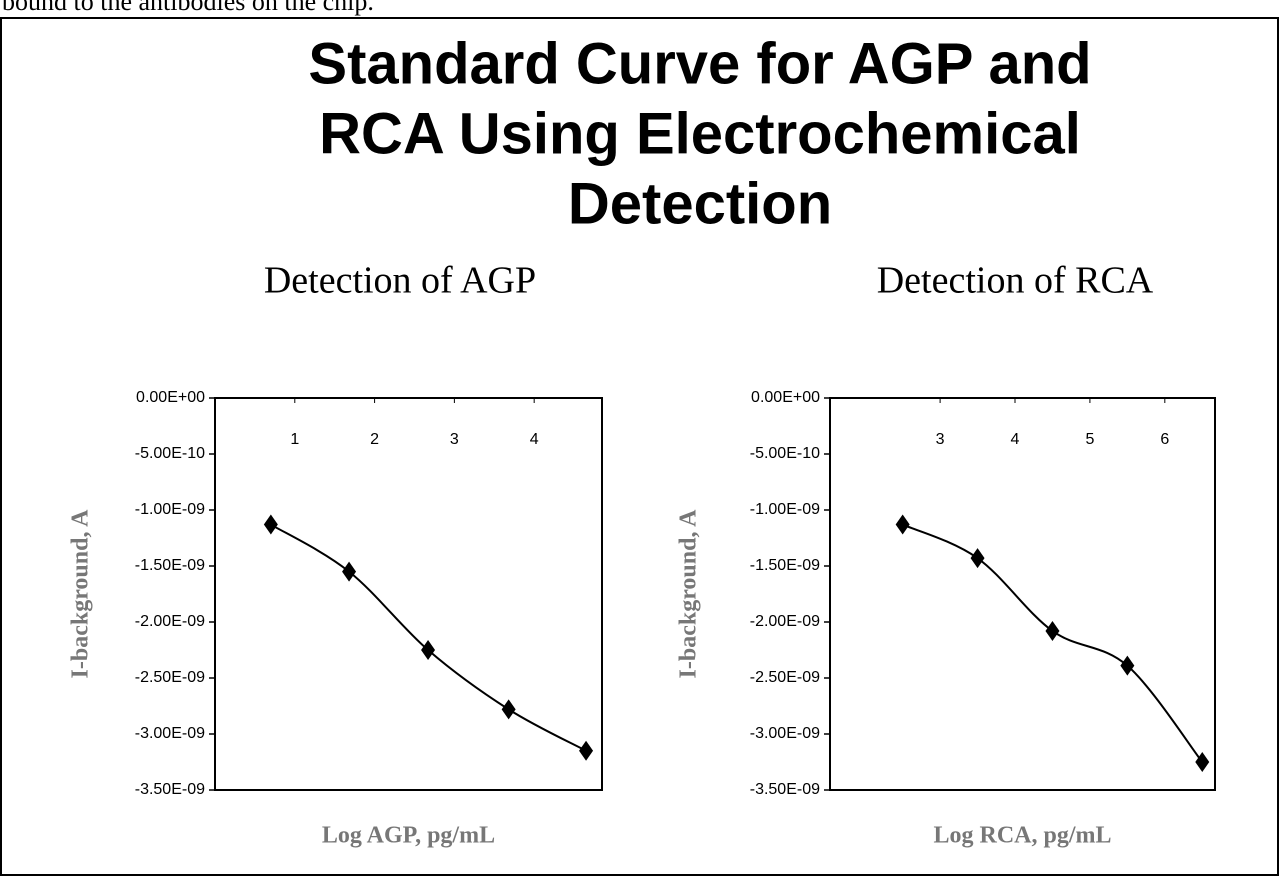 This screenshot has height=881, width=1280. What do you see at coordinates (1164, 439) in the screenshot?
I see `x-tick-label: 6` at bounding box center [1164, 439].